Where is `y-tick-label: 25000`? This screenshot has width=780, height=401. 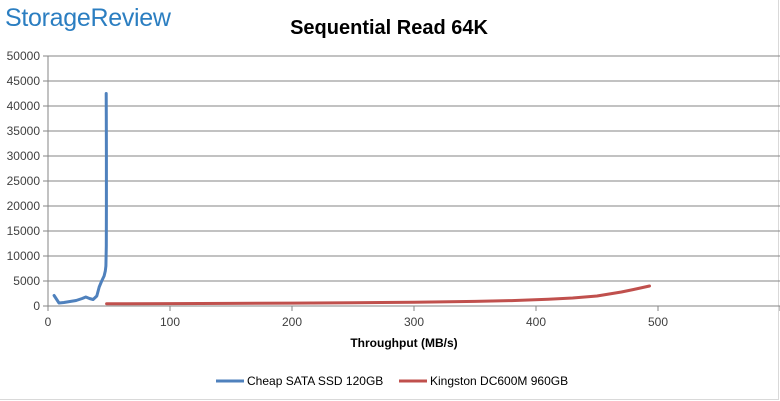 y-tick-label: 25000 is located at coordinates (24, 181).